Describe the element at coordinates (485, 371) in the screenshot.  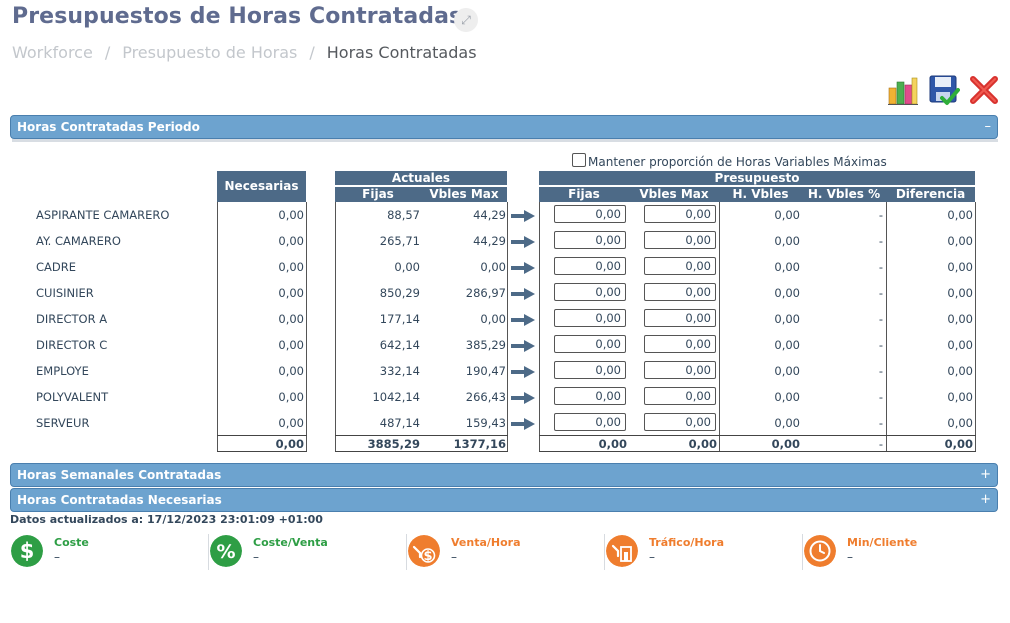
I see `actual-vbles-value: 190,47` at that location.